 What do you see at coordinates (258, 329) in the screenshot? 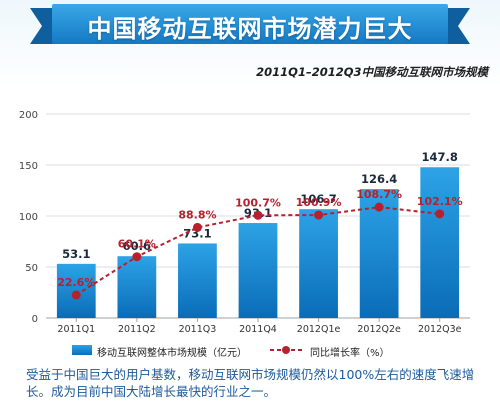
I see `x-tick-label: 2011Q4` at bounding box center [258, 329].